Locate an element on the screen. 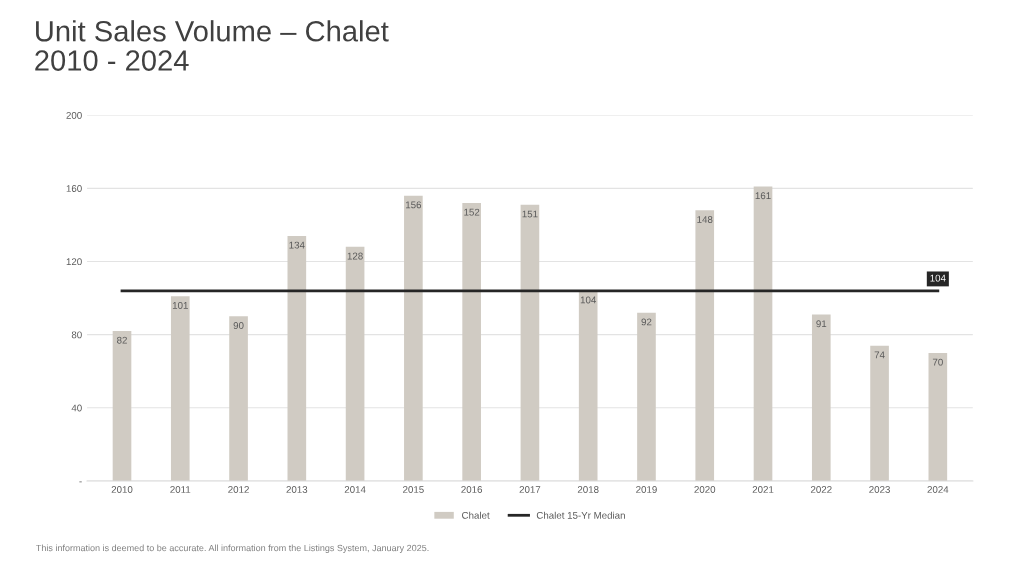 The image size is (1024, 576). data-label: 82 is located at coordinates (122, 340).